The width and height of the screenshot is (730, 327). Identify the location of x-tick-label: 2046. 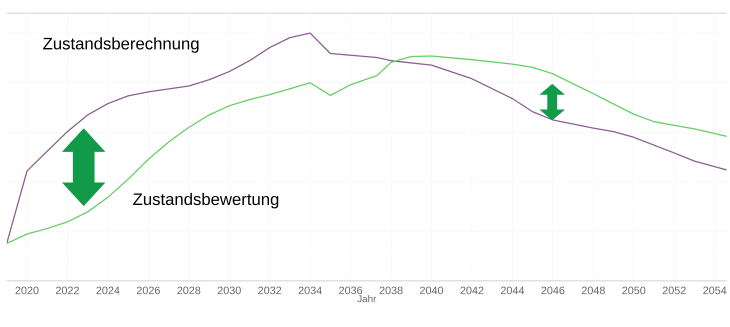
(552, 290).